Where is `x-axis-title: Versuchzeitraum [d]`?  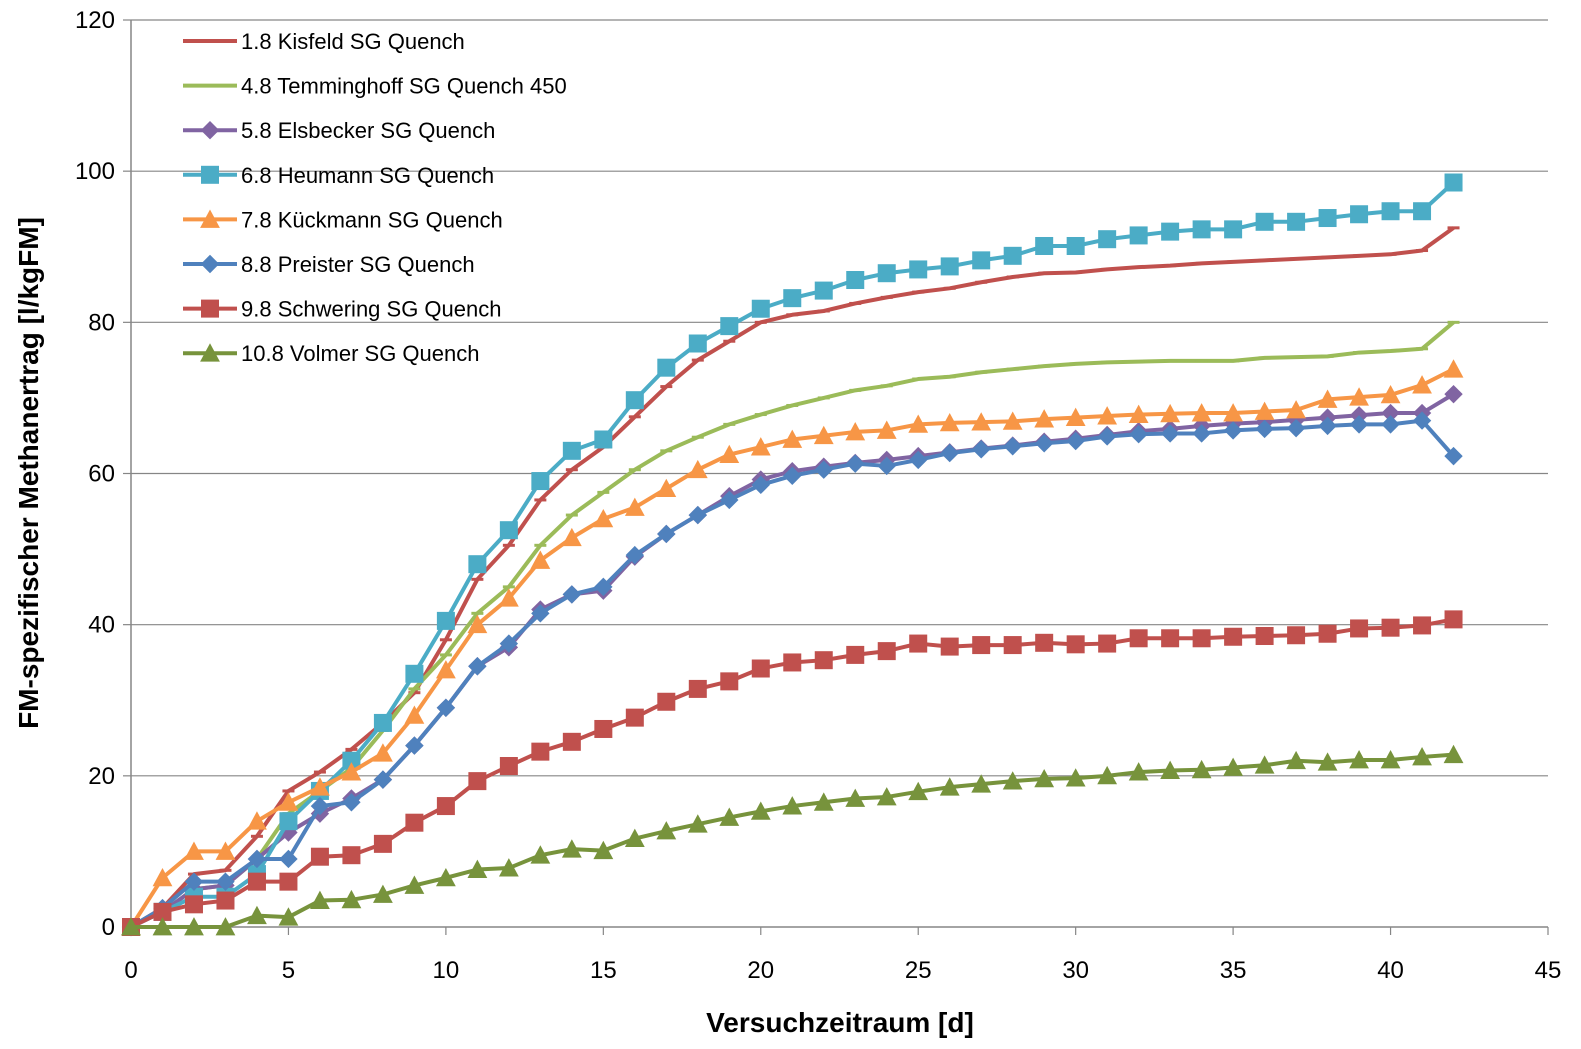
x-axis-title: Versuchzeitraum [d] is located at coordinates (840, 1022).